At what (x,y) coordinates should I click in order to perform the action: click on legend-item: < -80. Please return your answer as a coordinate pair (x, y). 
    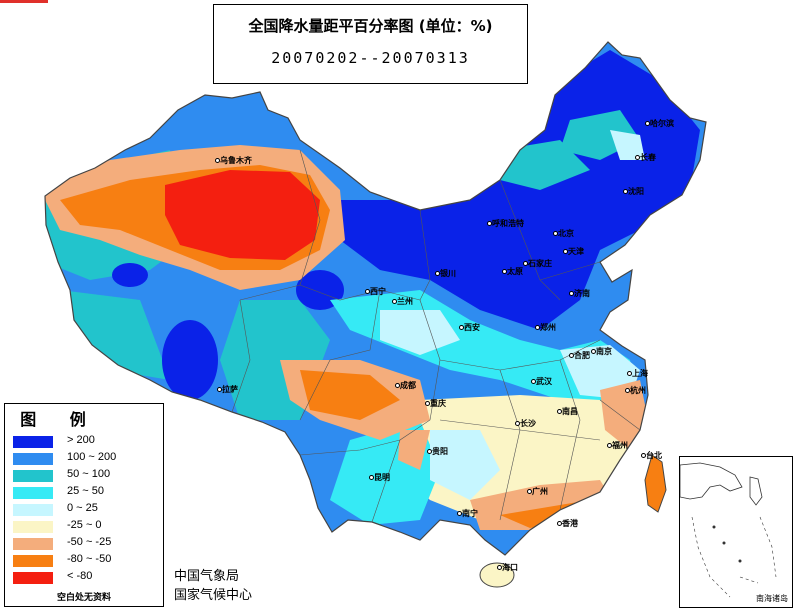
    Looking at the image, I should click on (87, 578).